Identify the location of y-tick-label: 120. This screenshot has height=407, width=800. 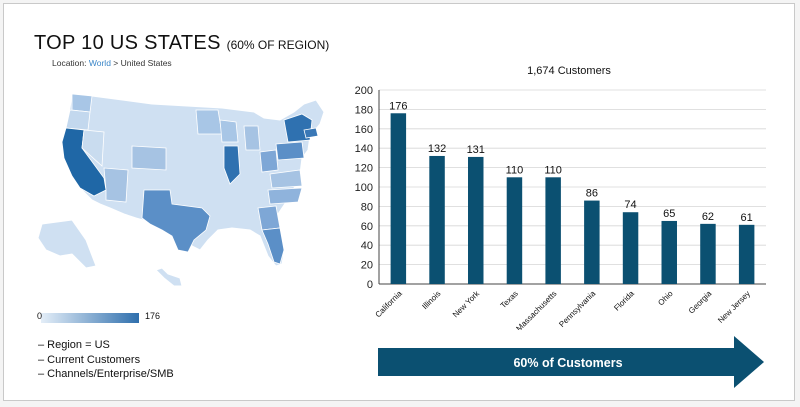
(364, 169).